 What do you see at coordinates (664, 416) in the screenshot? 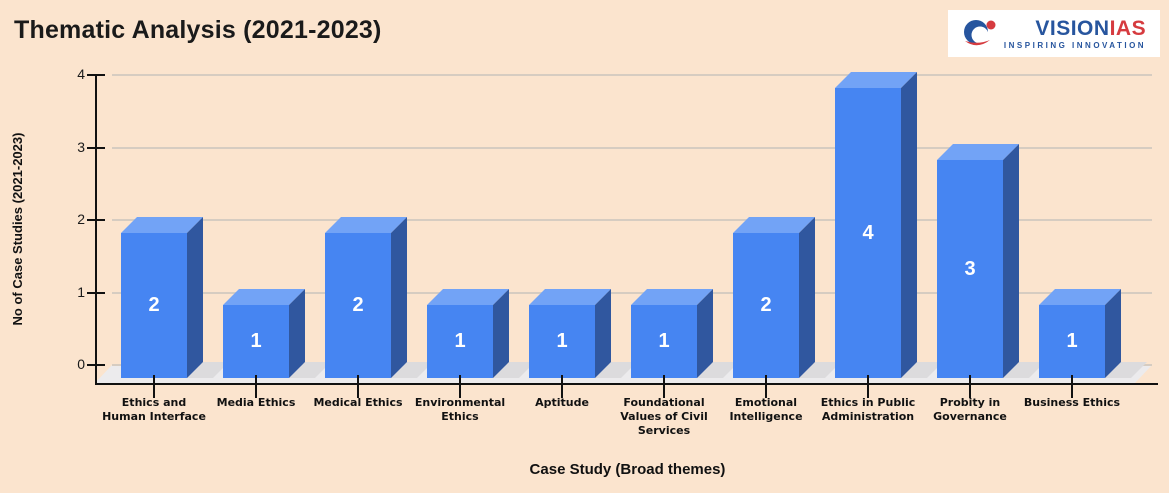
I see `category-label: Foundational Values of Civil Services` at bounding box center [664, 416].